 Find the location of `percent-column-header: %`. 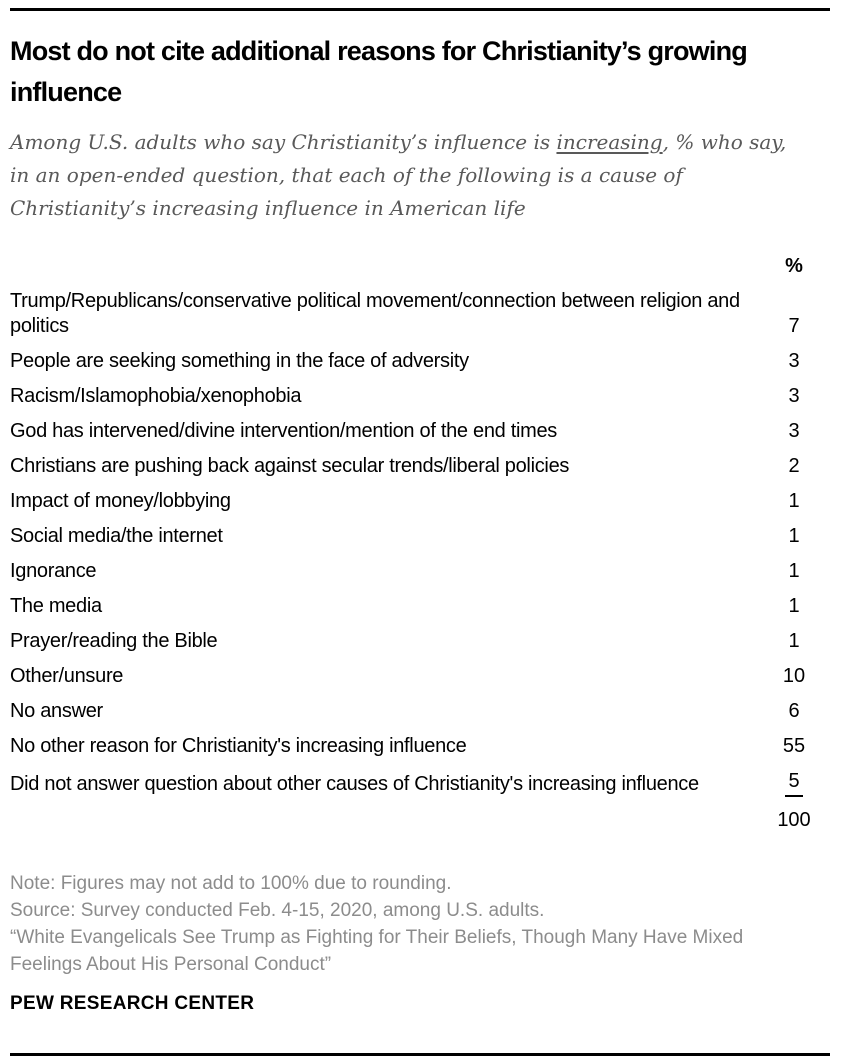

percent-column-header: % is located at coordinates (794, 266).